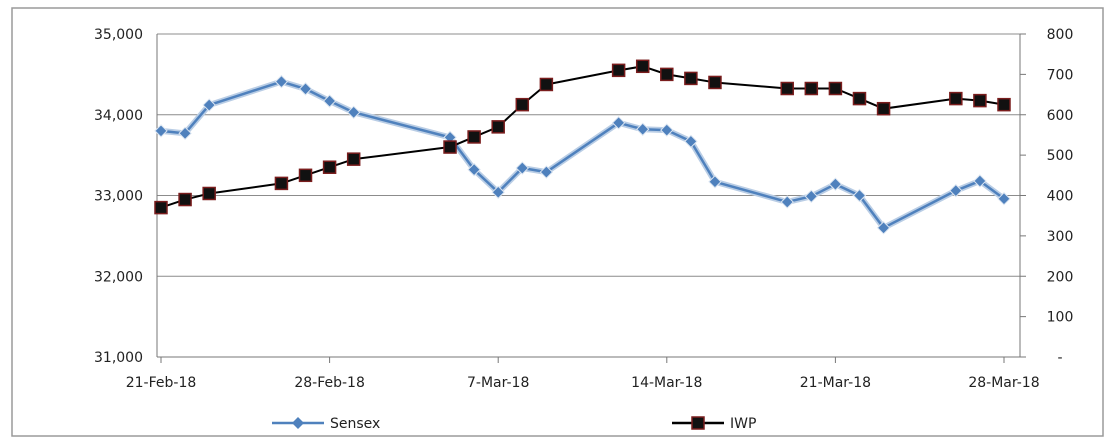 The width and height of the screenshot is (1115, 447). Describe the element at coordinates (1060, 277) in the screenshot. I see `y-right-tick-label: 200` at that location.